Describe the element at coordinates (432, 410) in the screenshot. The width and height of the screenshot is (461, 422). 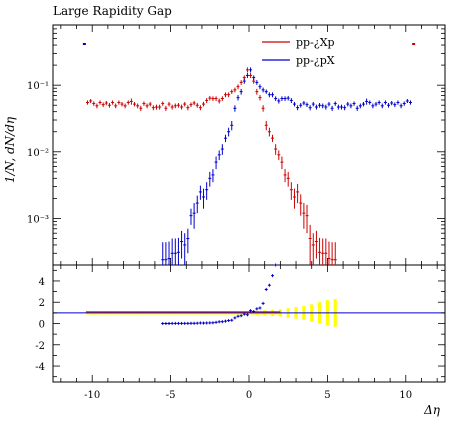
I see `x-axis-label: Δη` at that location.